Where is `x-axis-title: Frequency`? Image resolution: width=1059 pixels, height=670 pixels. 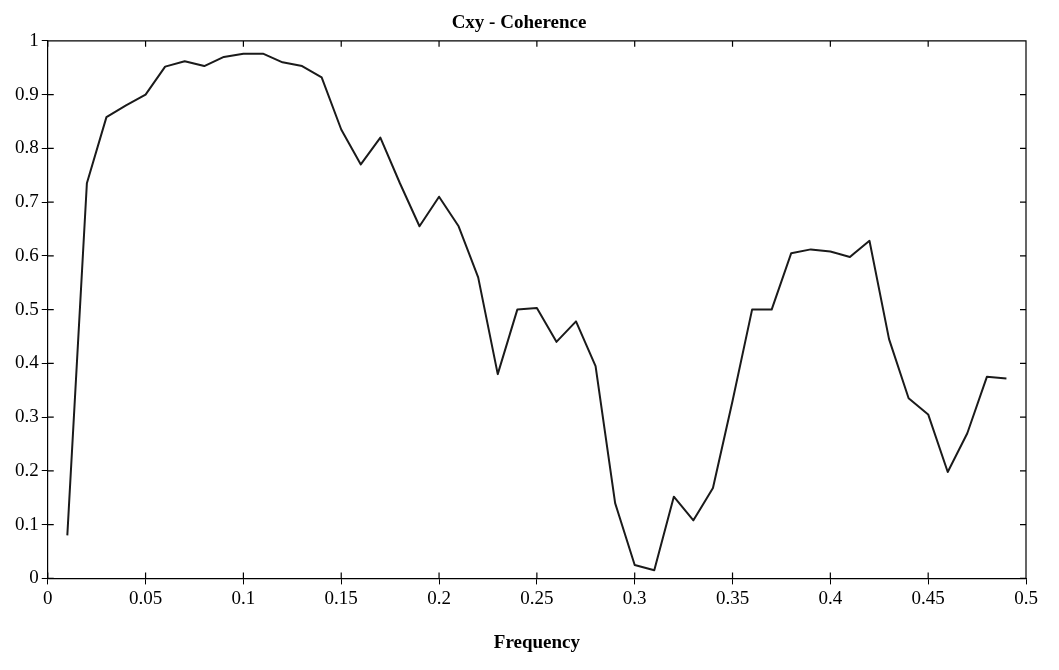
x-axis-title: Frequency is located at coordinates (537, 641).